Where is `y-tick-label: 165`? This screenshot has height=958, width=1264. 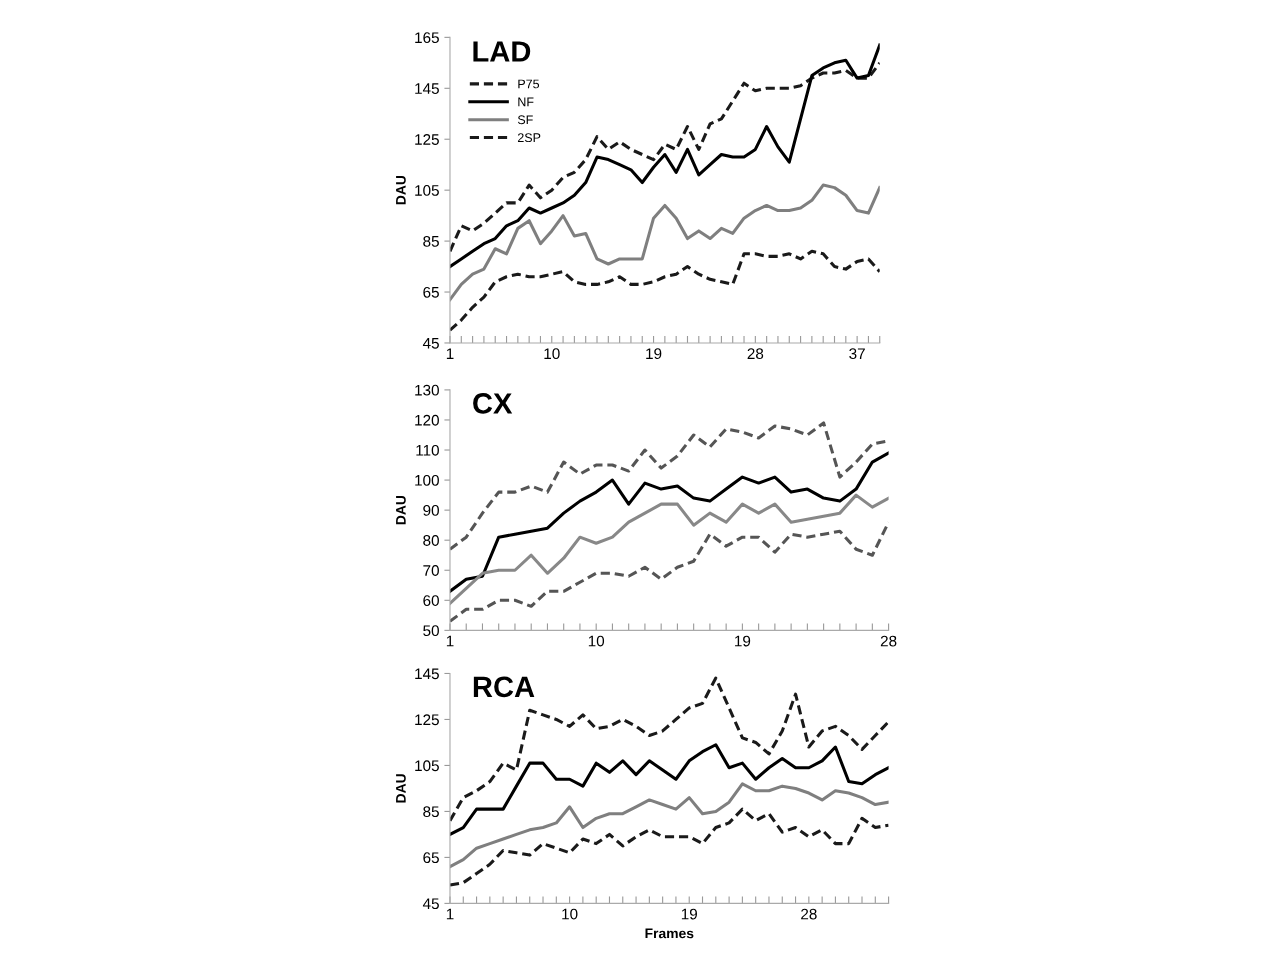 y-tick-label: 165 is located at coordinates (427, 38).